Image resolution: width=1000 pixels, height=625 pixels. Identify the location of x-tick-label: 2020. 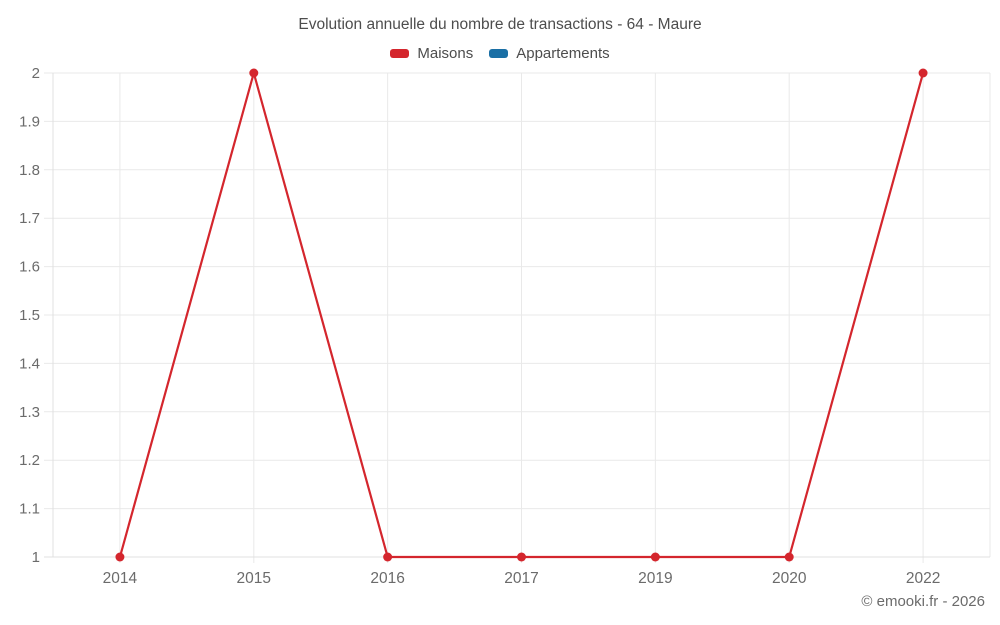
(789, 578).